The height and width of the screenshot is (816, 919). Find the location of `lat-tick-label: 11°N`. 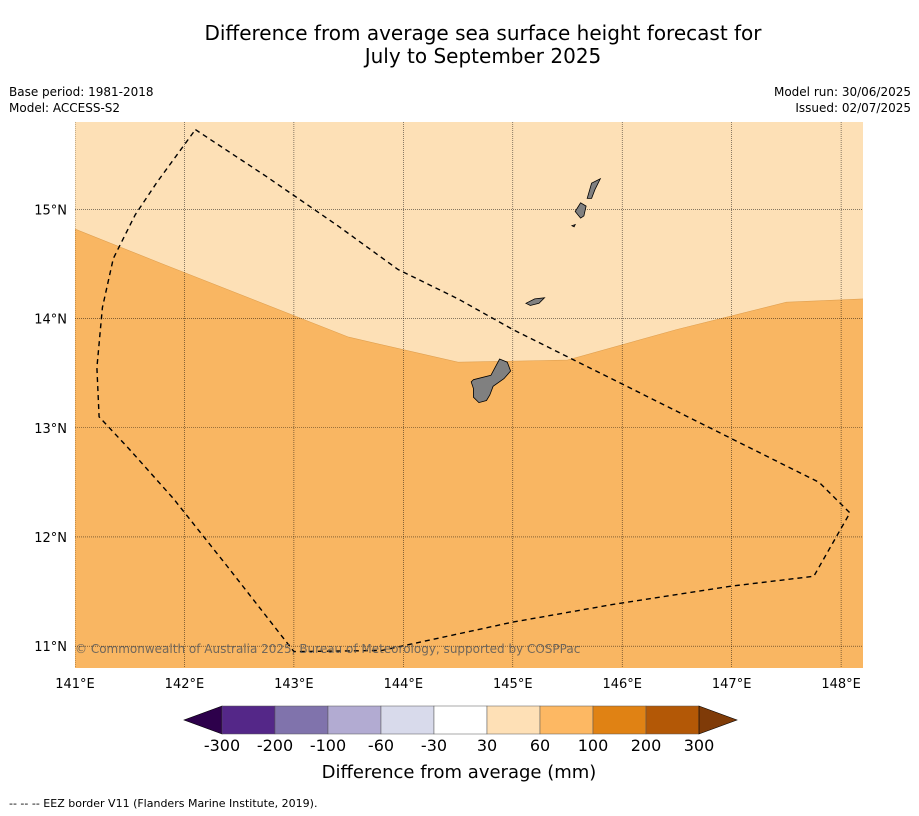

lat-tick-label: 11°N is located at coordinates (50, 647).